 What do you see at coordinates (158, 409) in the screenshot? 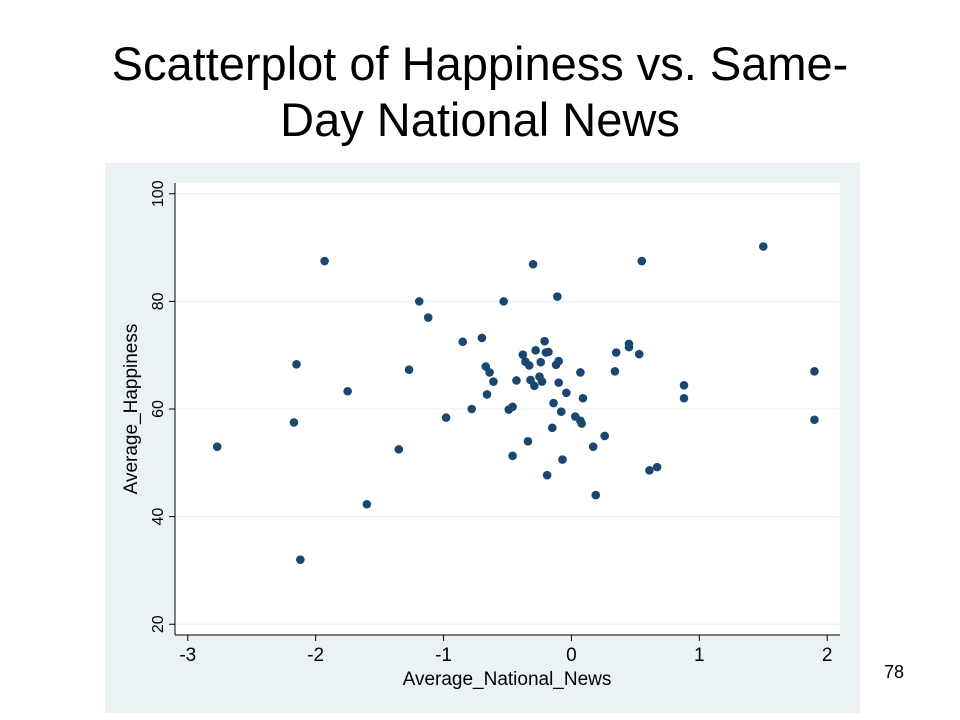
I see `y-tick-label: 60` at bounding box center [158, 409].